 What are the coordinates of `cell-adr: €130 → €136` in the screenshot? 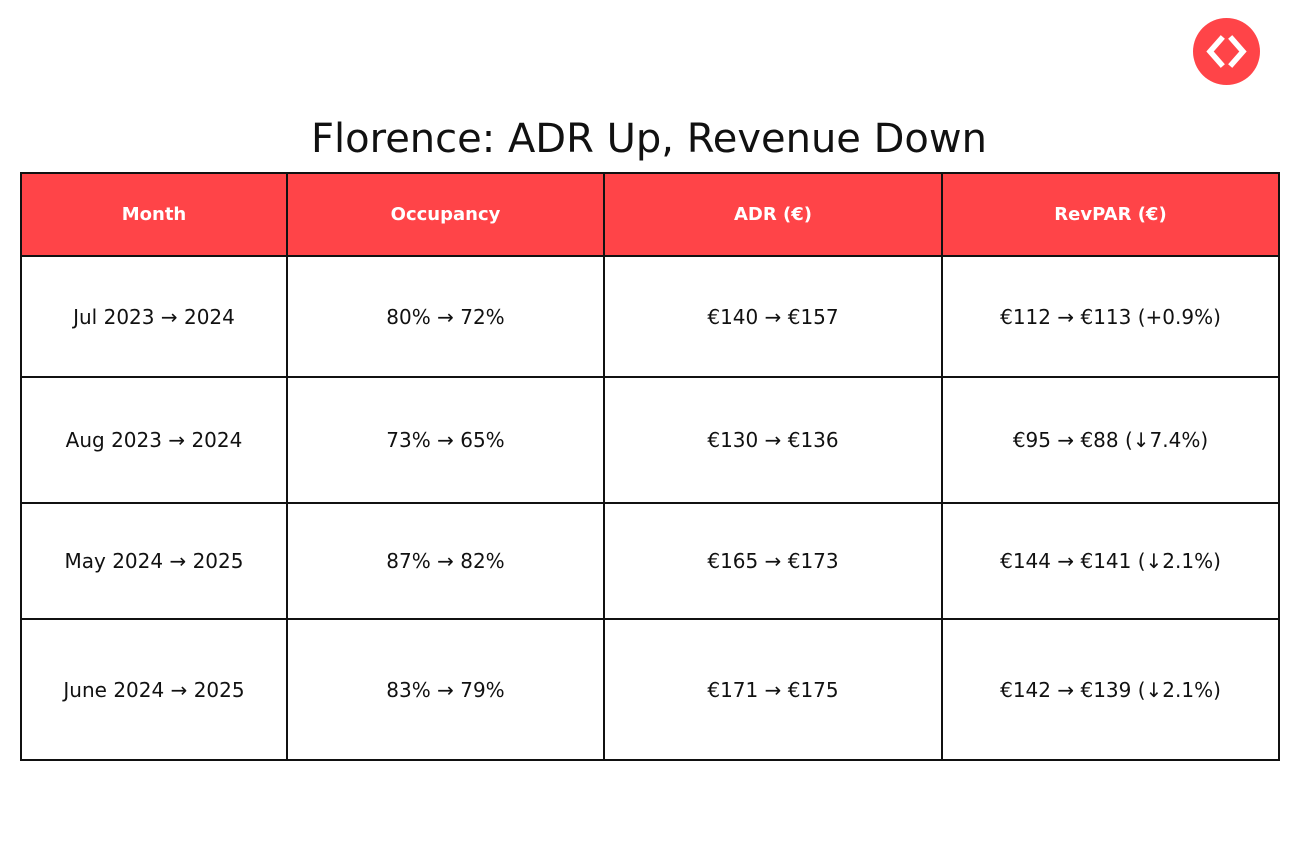 It's located at (773, 440).